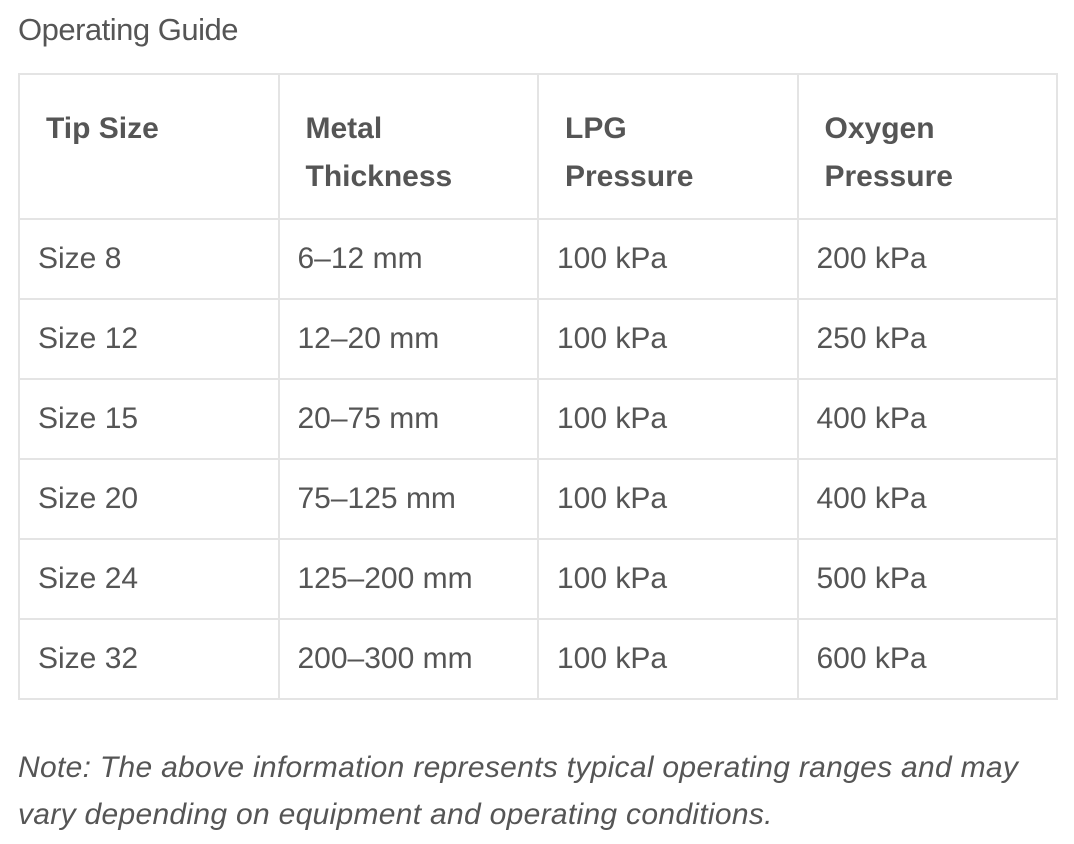 The image size is (1074, 844). I want to click on table-row: Size 15 20–75 mm 100 kPa 400 kPa, so click(538, 419).